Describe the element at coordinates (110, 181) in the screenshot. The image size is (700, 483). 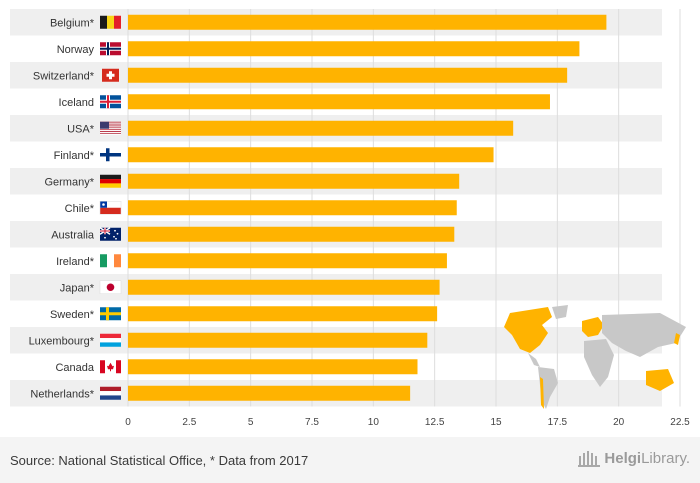
I see `germany-flag-icon` at that location.